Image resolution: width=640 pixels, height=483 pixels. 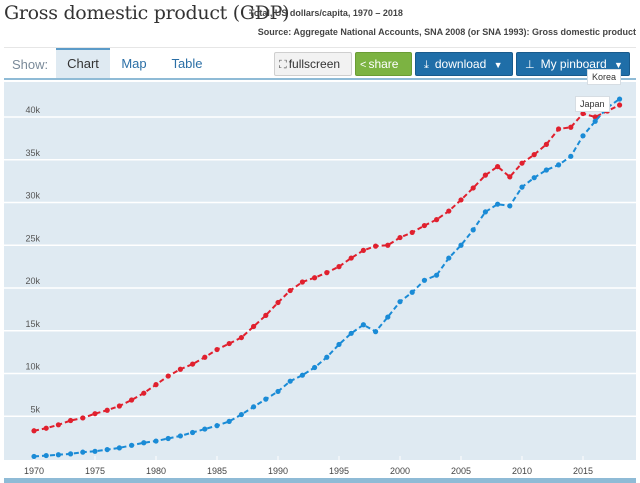 What do you see at coordinates (461, 471) in the screenshot?
I see `x-tick-label: 2005` at bounding box center [461, 471].